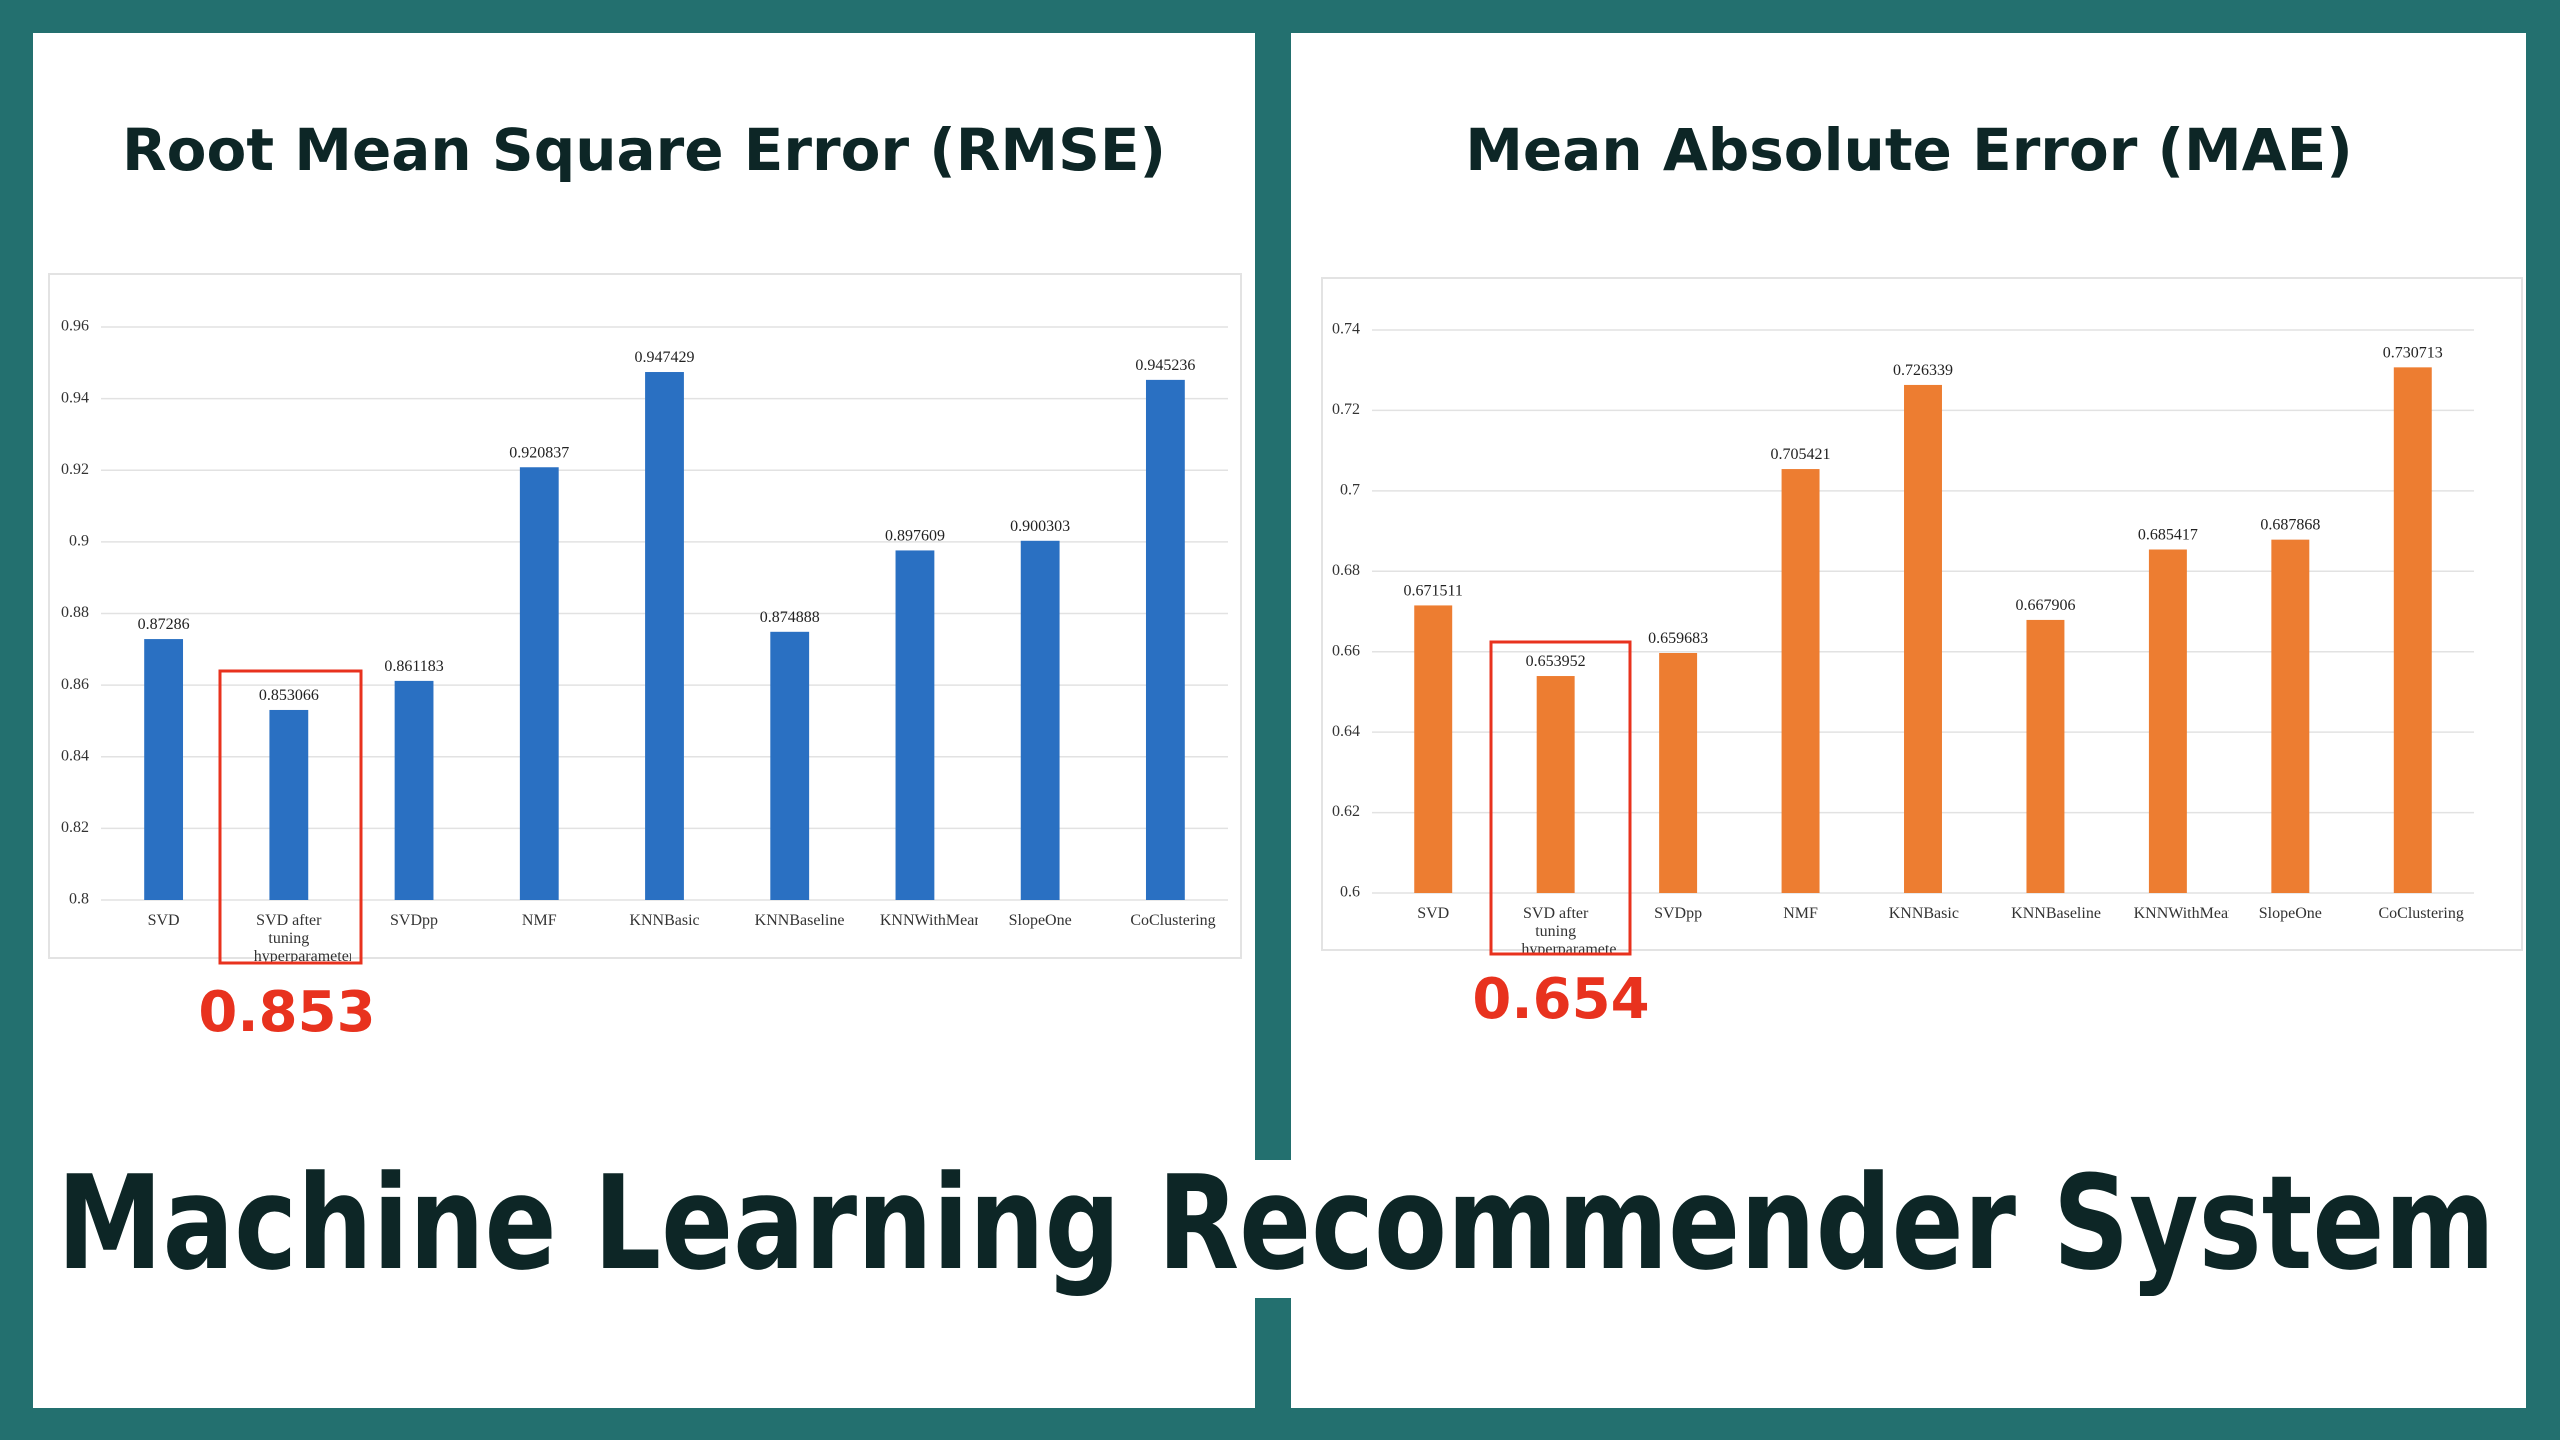 The width and height of the screenshot is (2560, 1440). Describe the element at coordinates (289, 695) in the screenshot. I see `value-label: 0.853066` at that location.